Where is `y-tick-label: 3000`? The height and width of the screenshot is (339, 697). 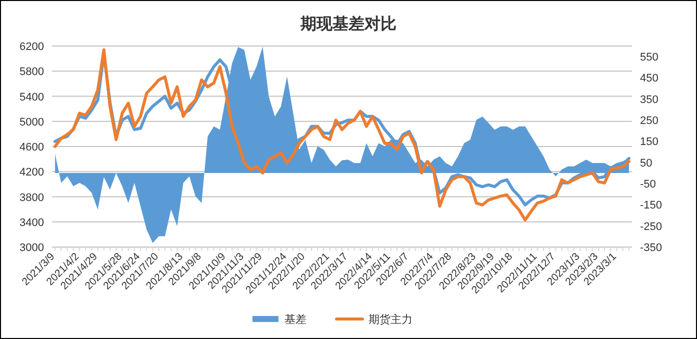 y-tick-label: 3000 is located at coordinates (32, 248).